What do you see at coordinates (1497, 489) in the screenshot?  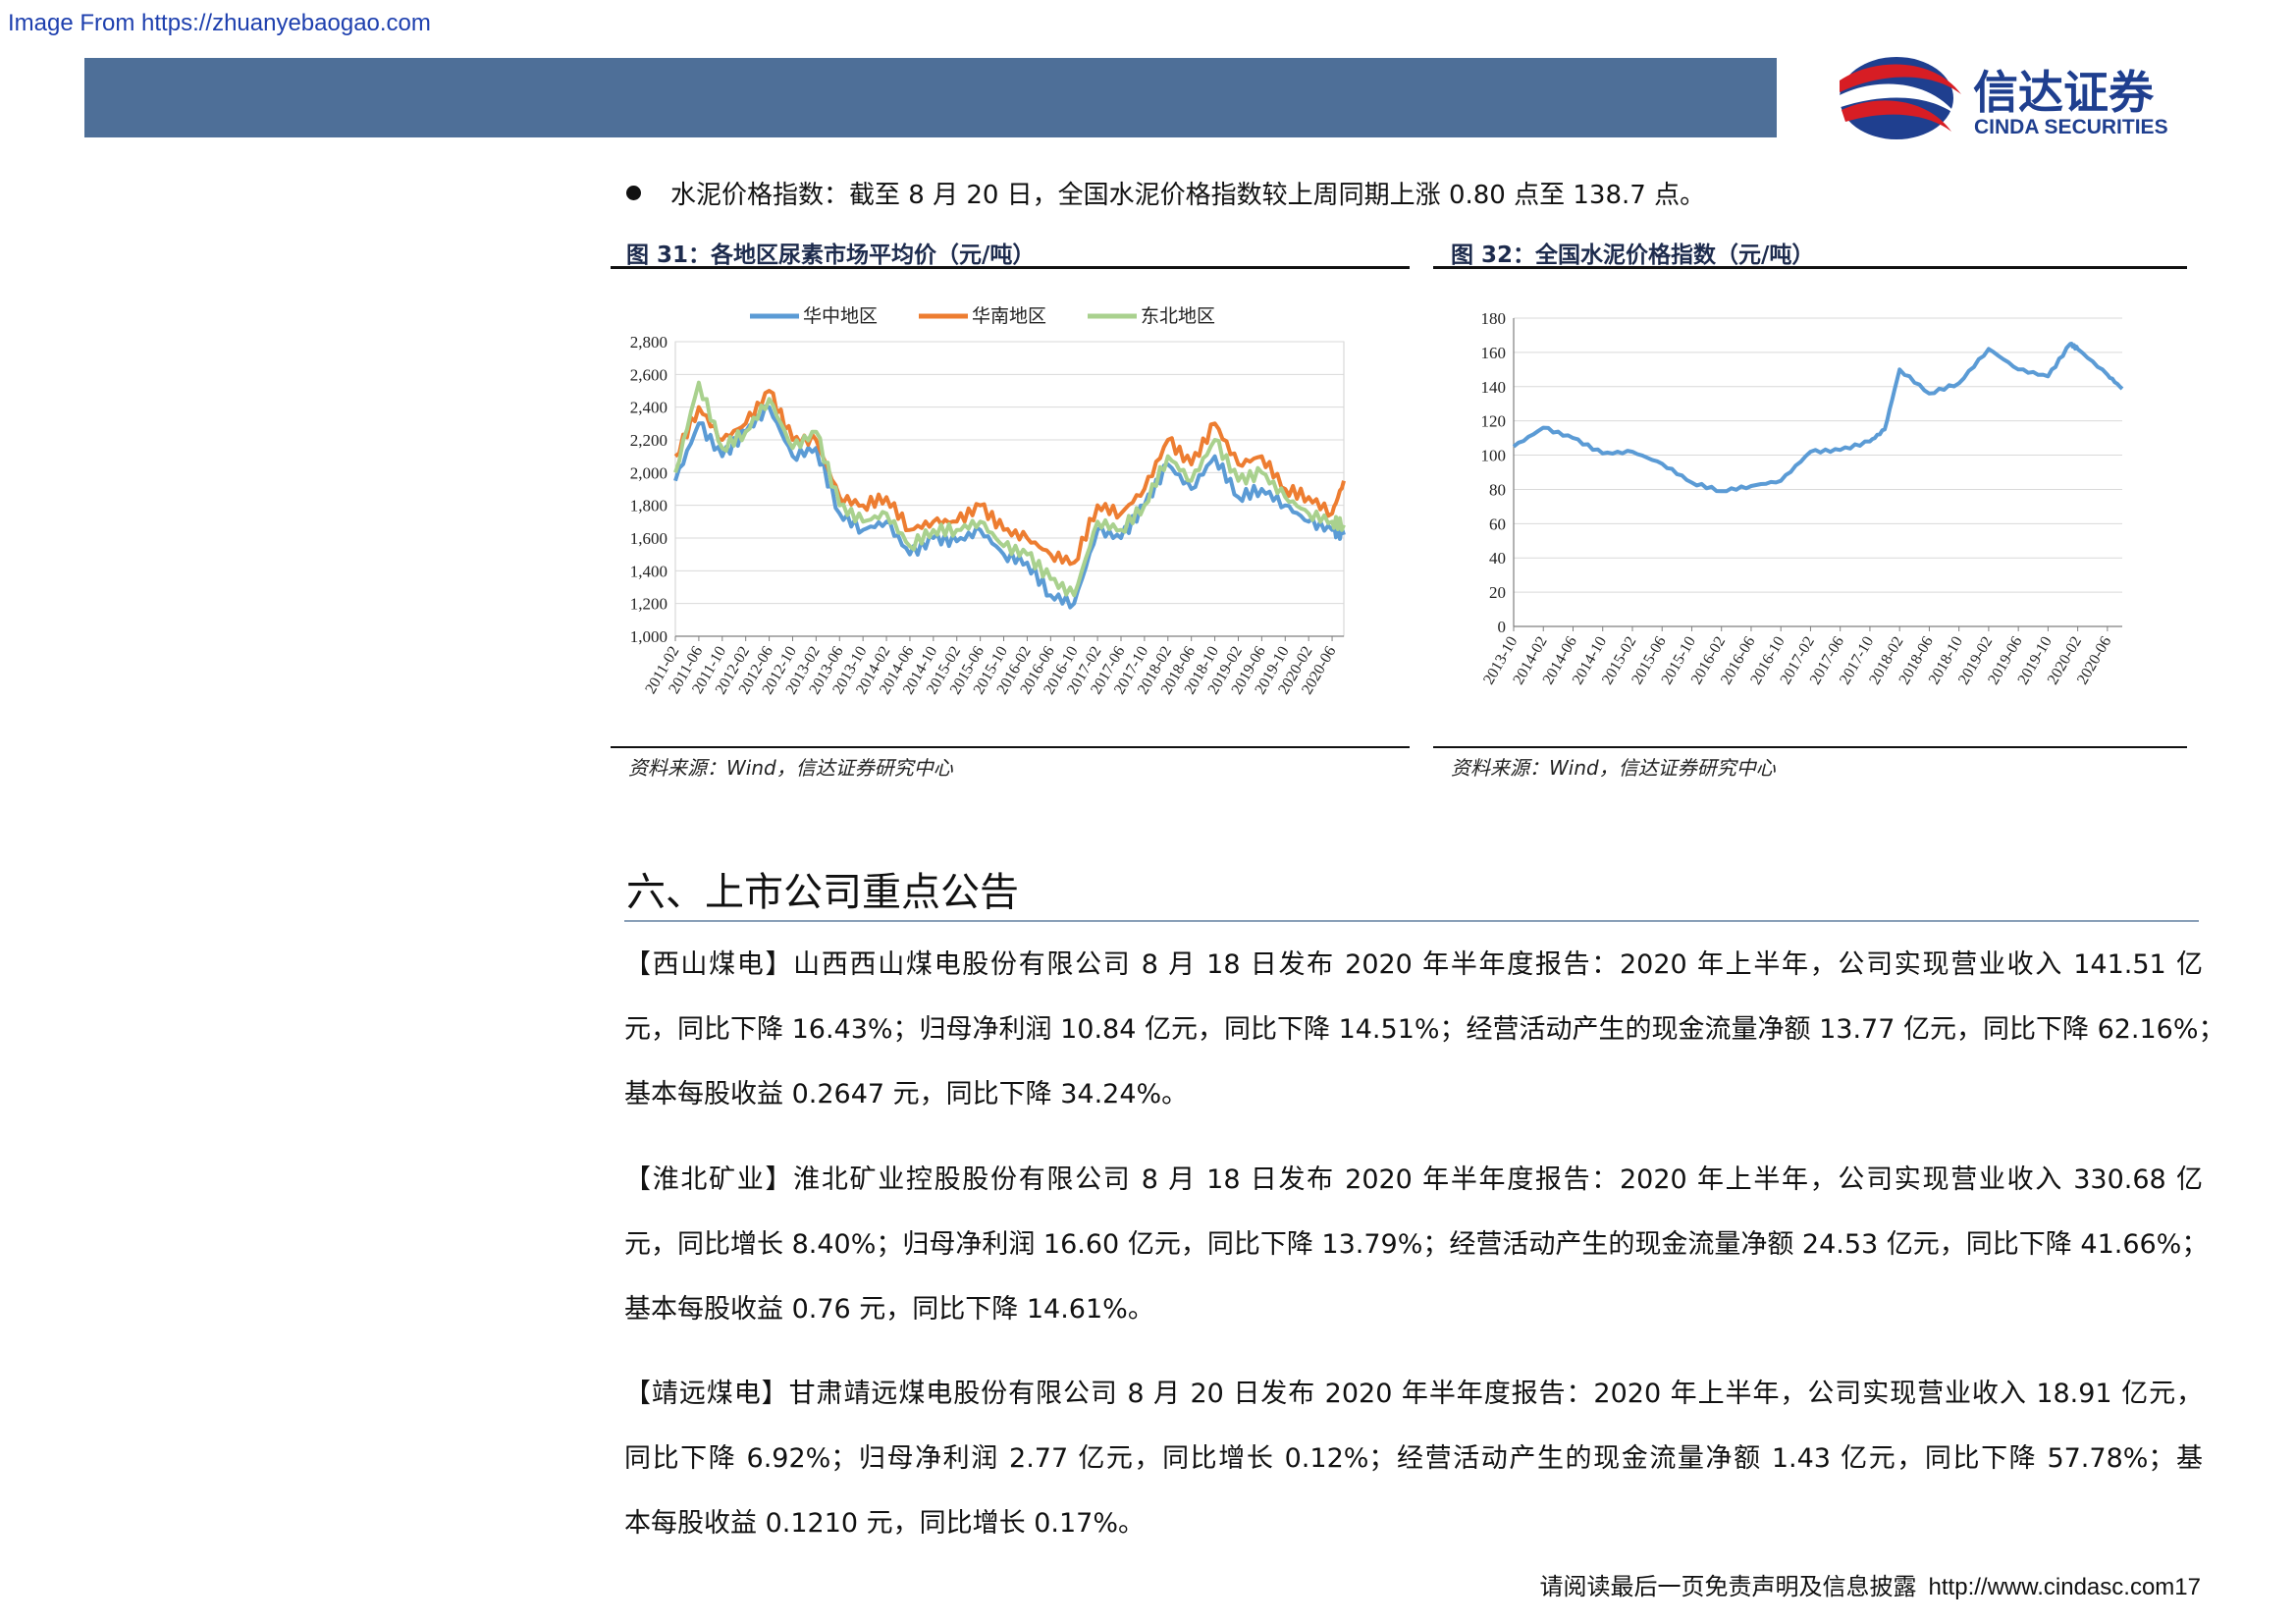 I see `y-tick-label: 80` at bounding box center [1497, 489].